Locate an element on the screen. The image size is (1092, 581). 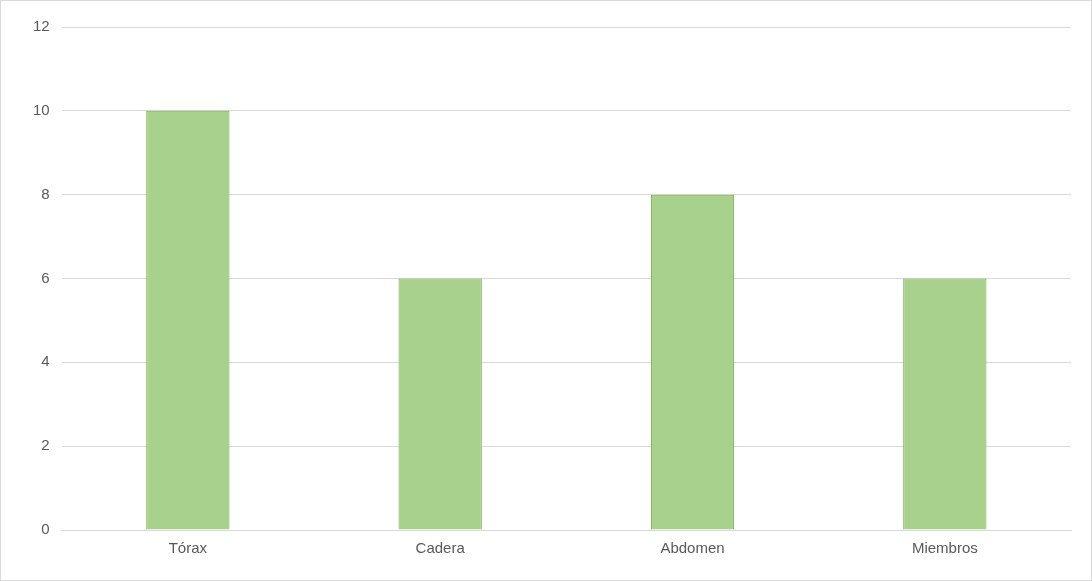
x-tick-label: Abdomen is located at coordinates (692, 548).